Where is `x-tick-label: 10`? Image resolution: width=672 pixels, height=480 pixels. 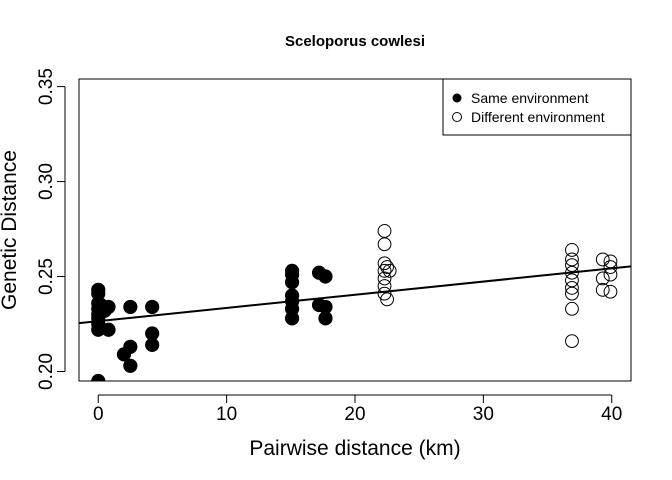 x-tick-label: 10 is located at coordinates (226, 414).